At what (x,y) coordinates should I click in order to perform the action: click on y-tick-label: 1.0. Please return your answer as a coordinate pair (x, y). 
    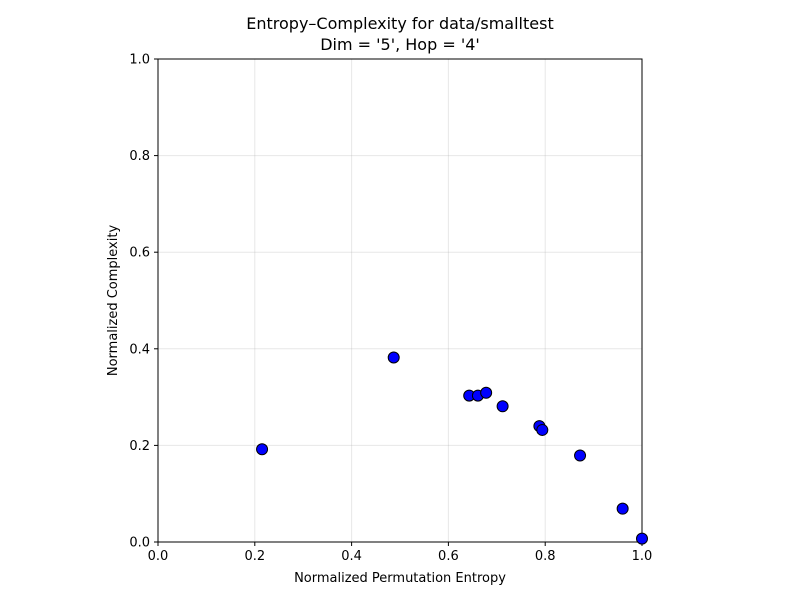
    Looking at the image, I should click on (139, 60).